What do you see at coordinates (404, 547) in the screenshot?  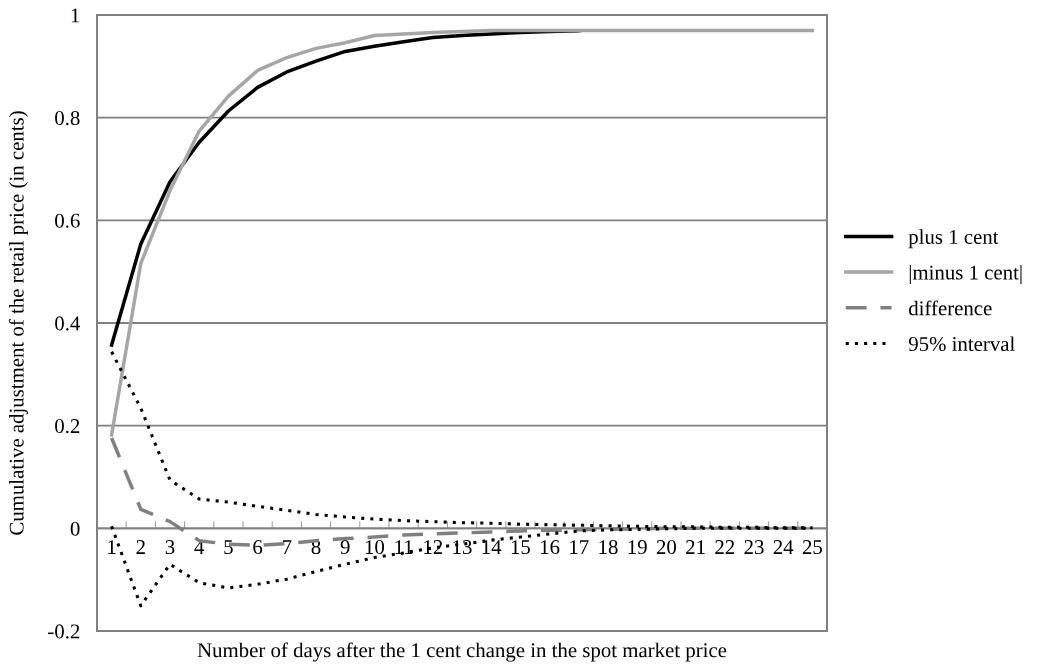 I see `x-tick-label: 11` at bounding box center [404, 547].